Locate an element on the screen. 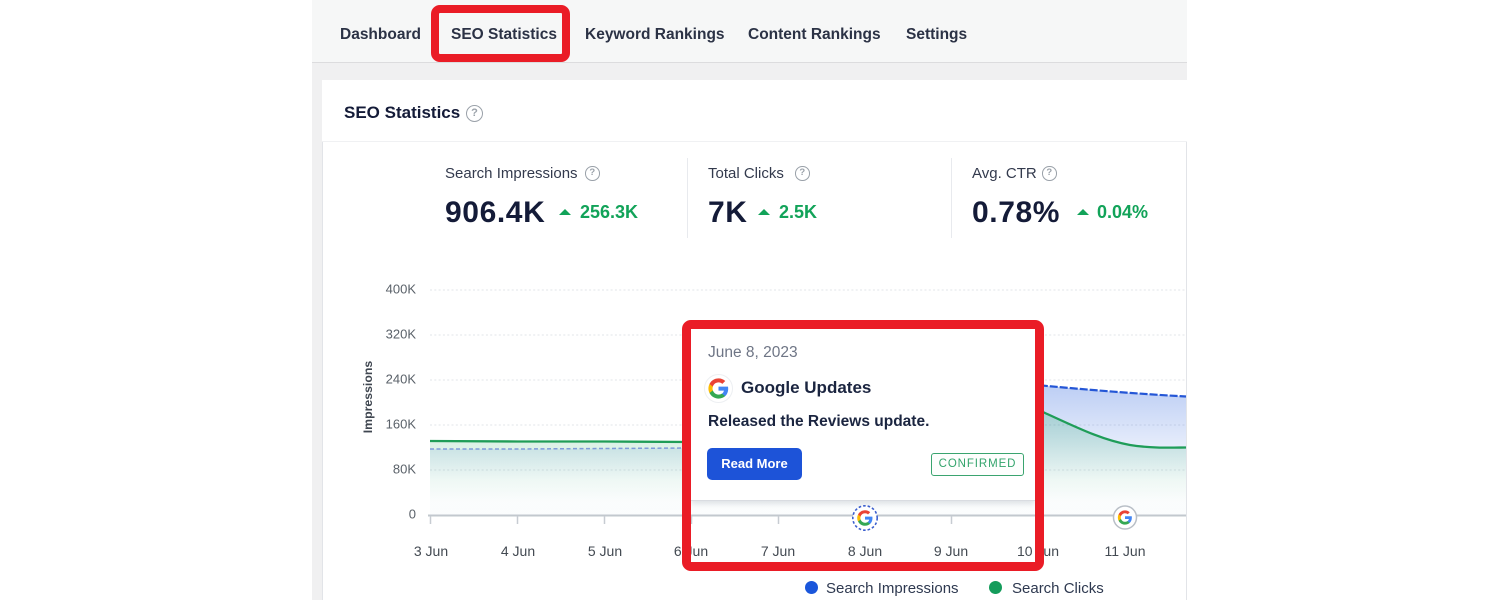  svg-text: Impressions is located at coordinates (368, 397).